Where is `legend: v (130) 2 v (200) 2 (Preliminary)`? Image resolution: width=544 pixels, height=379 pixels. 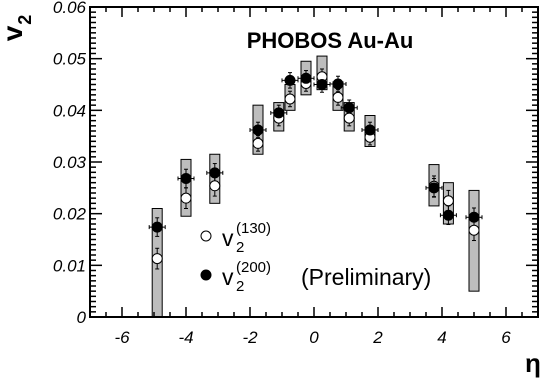 legend: v (130) 2 v (200) 2 (Preliminary) is located at coordinates (315, 257).